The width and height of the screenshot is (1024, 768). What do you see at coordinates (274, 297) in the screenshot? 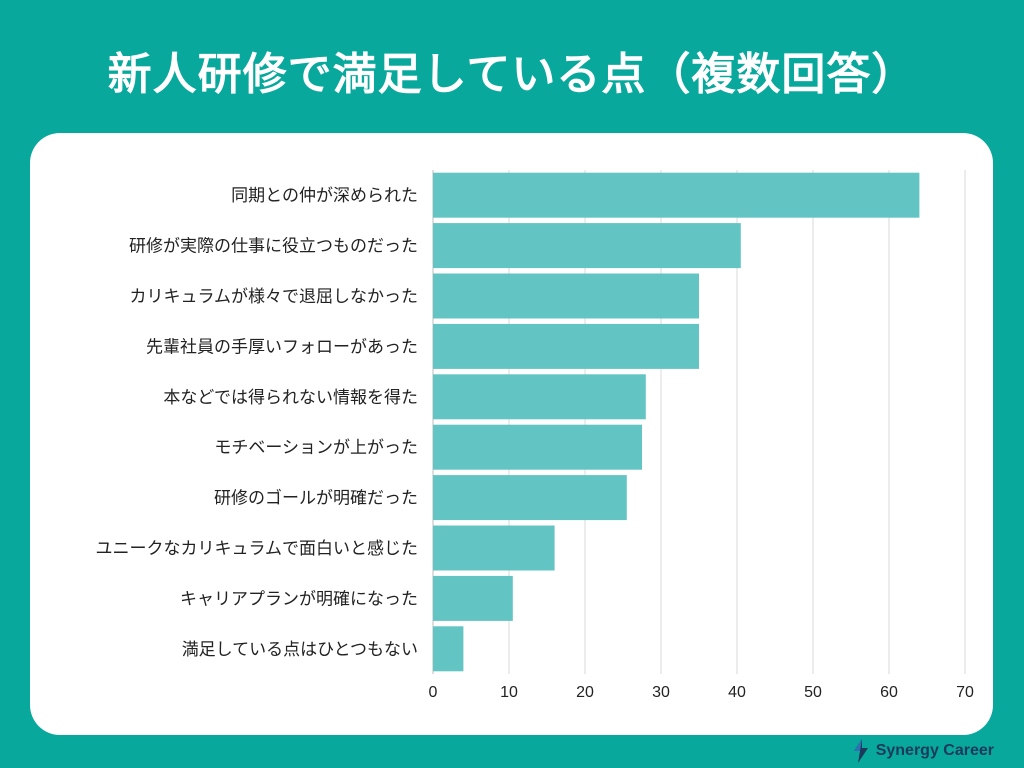
I see `category-label: カリキュラムが様々で退屈しなかった` at bounding box center [274, 297].